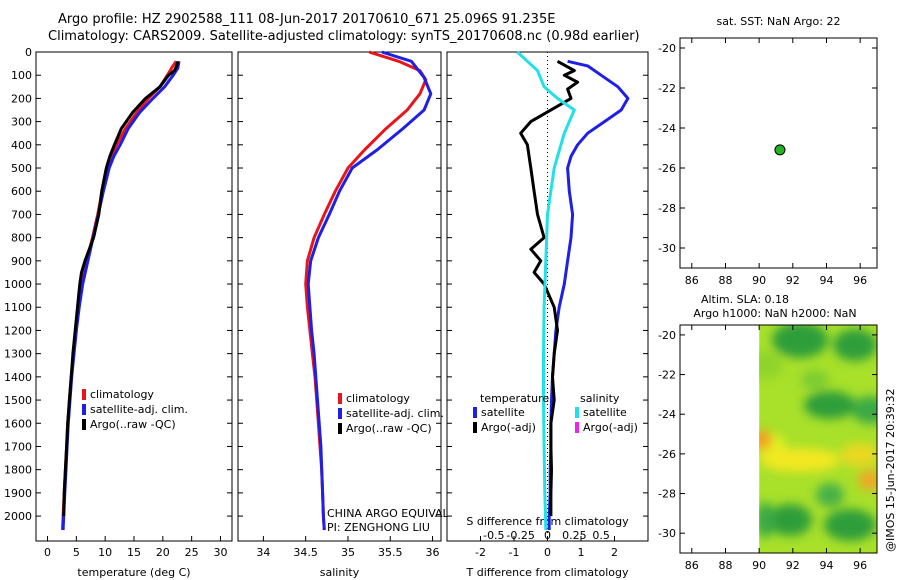 The image size is (900, 580). Describe the element at coordinates (18, 284) in the screenshot. I see `depth-tick-label: 1000` at that location.